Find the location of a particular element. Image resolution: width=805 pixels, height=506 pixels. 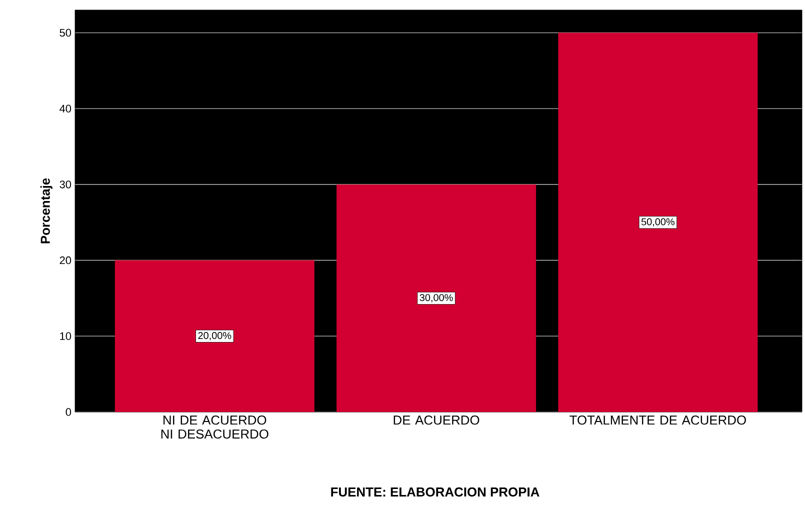

y-tick-label: 0 is located at coordinates (69, 412).